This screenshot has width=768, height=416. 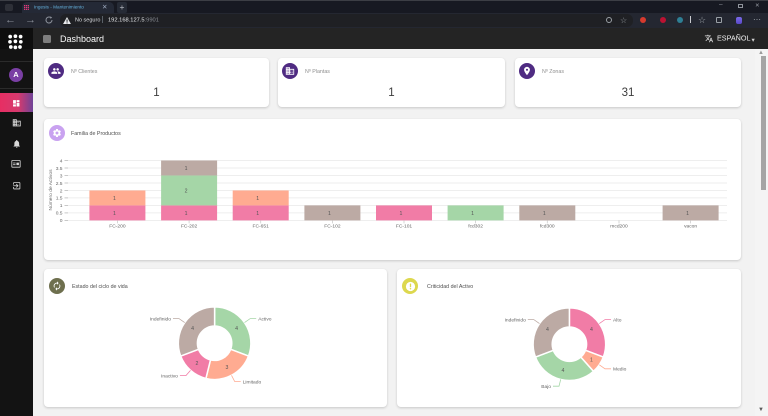 What do you see at coordinates (617, 320) in the screenshot?
I see `svg-text: Alto` at bounding box center [617, 320].